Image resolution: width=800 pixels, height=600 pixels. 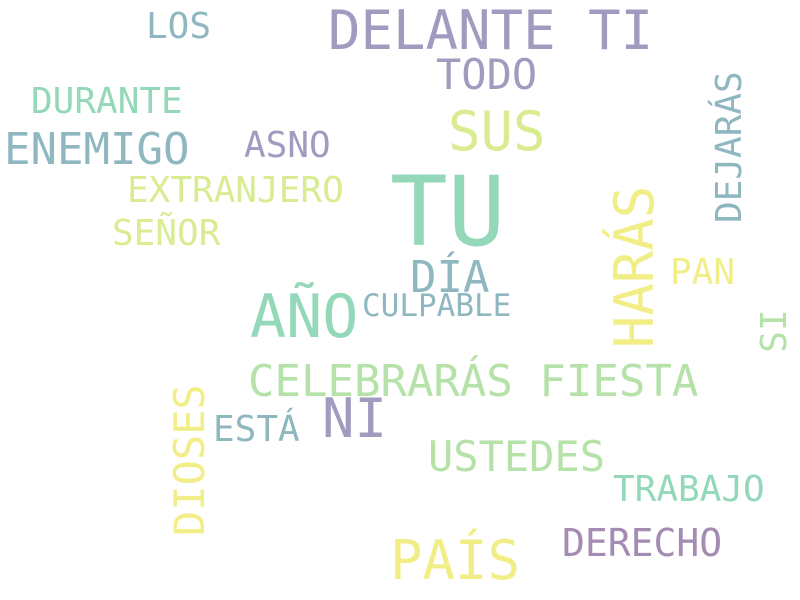 I want to click on word-extranjero: EXTRANJERO, so click(x=235, y=191).